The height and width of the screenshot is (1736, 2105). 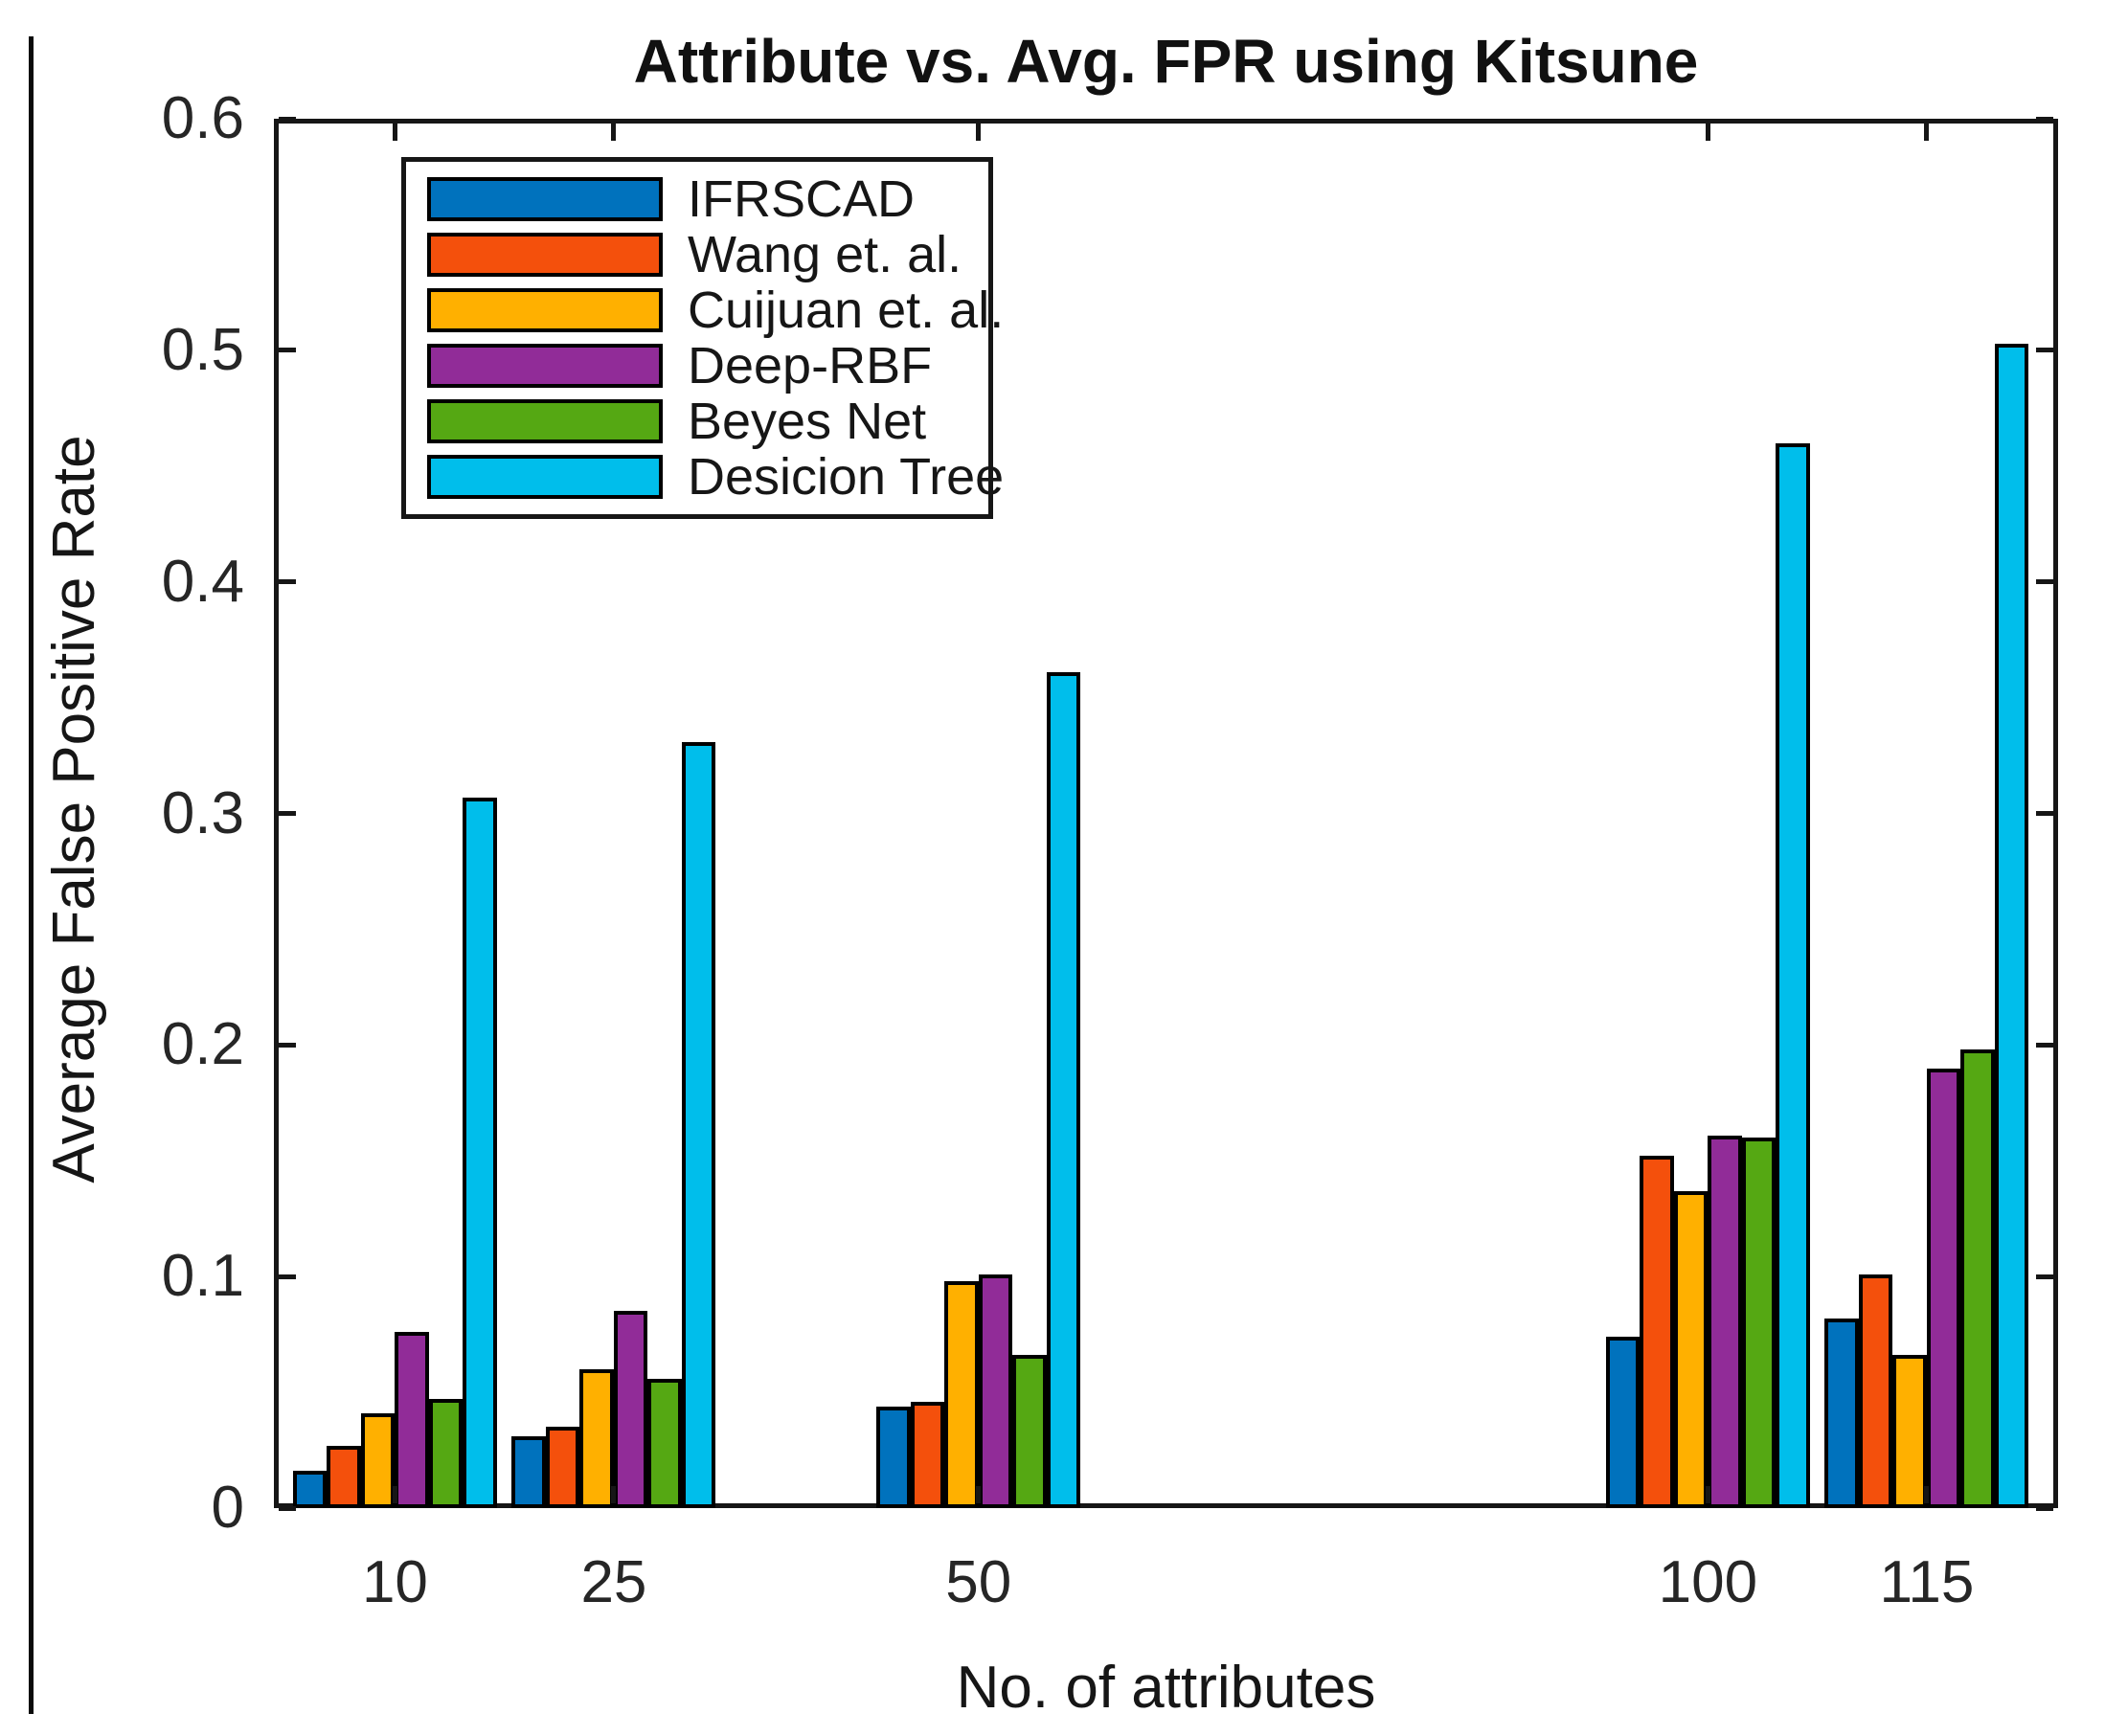 What do you see at coordinates (1166, 62) in the screenshot?
I see `chart-title: Attribute vs. Avg. FPR using Kitsune` at bounding box center [1166, 62].